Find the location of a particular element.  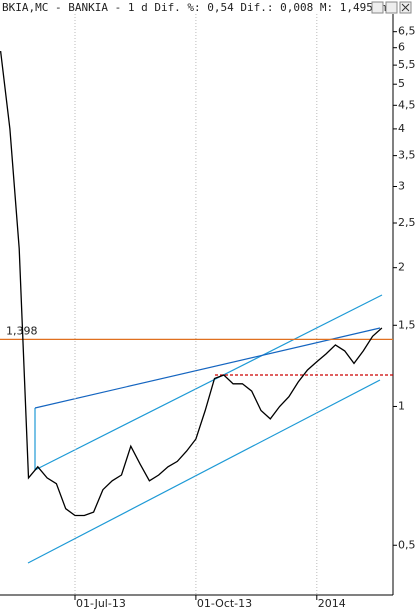

x-tick-label: 01-Oct-13 is located at coordinates (224, 603).